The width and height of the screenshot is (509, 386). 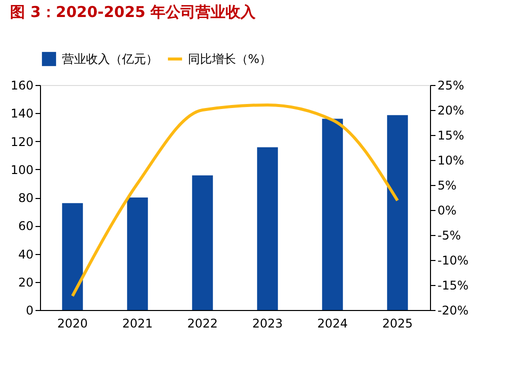 I want to click on y-tick-label: 100, so click(x=22, y=169).